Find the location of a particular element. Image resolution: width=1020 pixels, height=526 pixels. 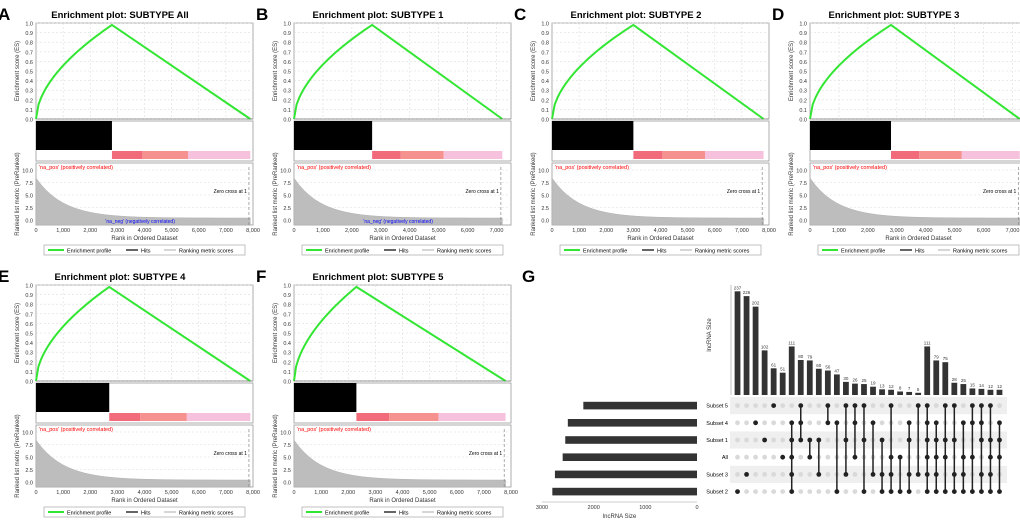

intersection-bar-label: 19 is located at coordinates (874, 383).